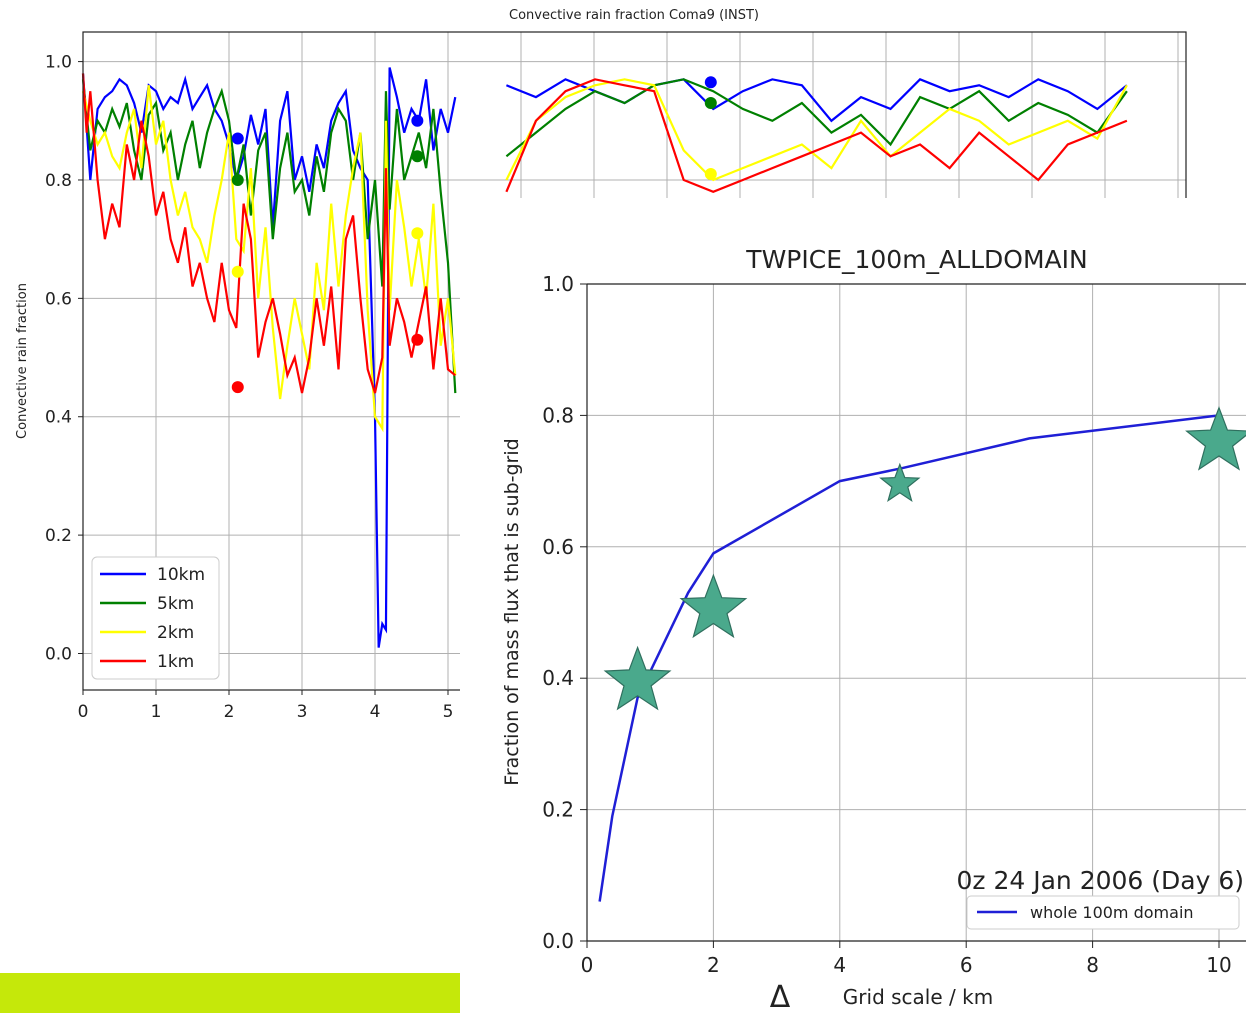  Describe the element at coordinates (713, 965) in the screenshot. I see `inset-xtick-label: 2` at that location.